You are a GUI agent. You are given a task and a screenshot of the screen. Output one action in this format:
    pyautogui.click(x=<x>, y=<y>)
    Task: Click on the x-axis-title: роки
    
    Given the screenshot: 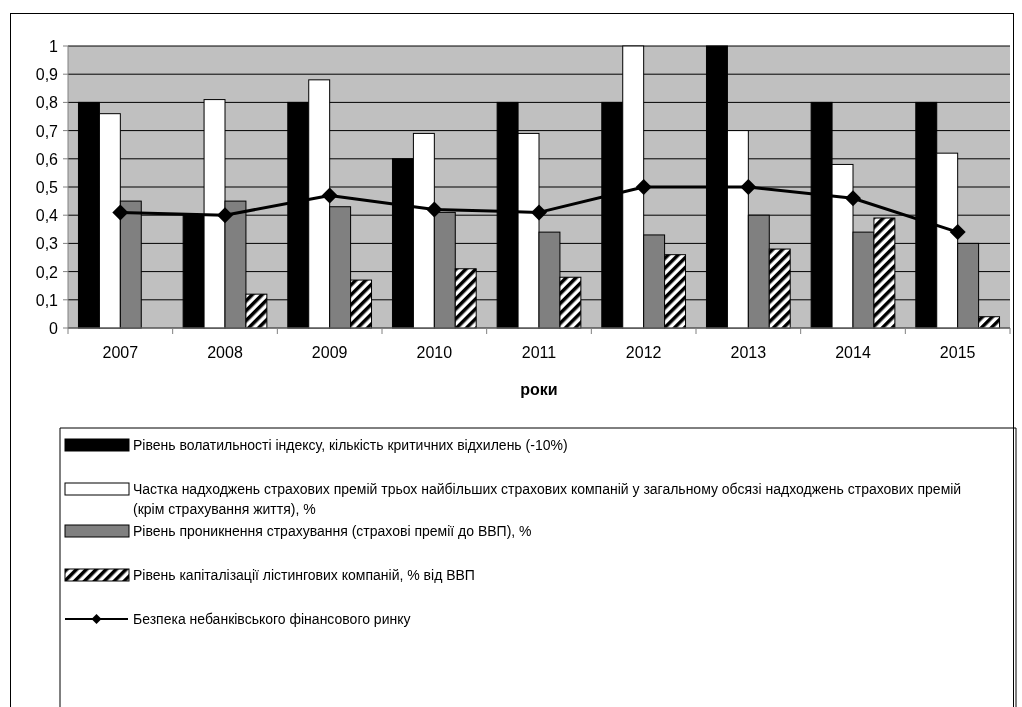 What is the action you would take?
    pyautogui.click(x=539, y=389)
    